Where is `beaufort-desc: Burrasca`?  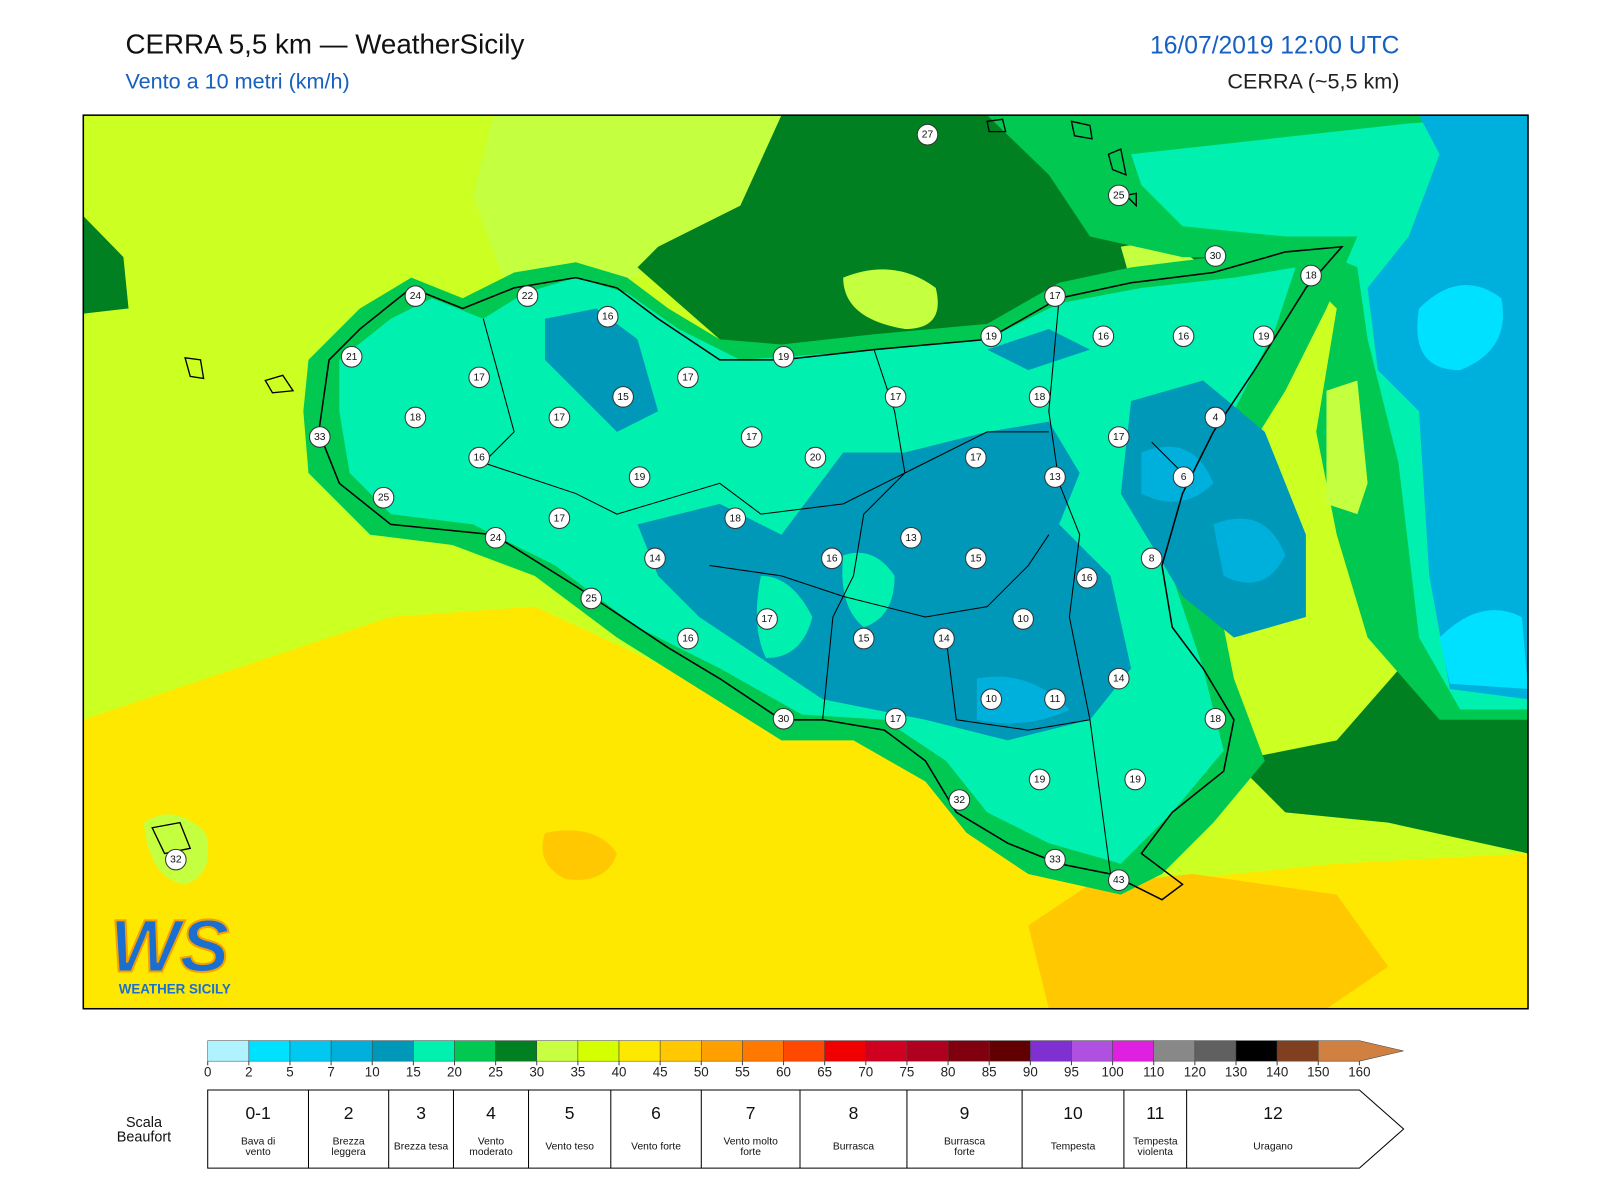
beaufort-desc: Burrasca is located at coordinates (853, 1147).